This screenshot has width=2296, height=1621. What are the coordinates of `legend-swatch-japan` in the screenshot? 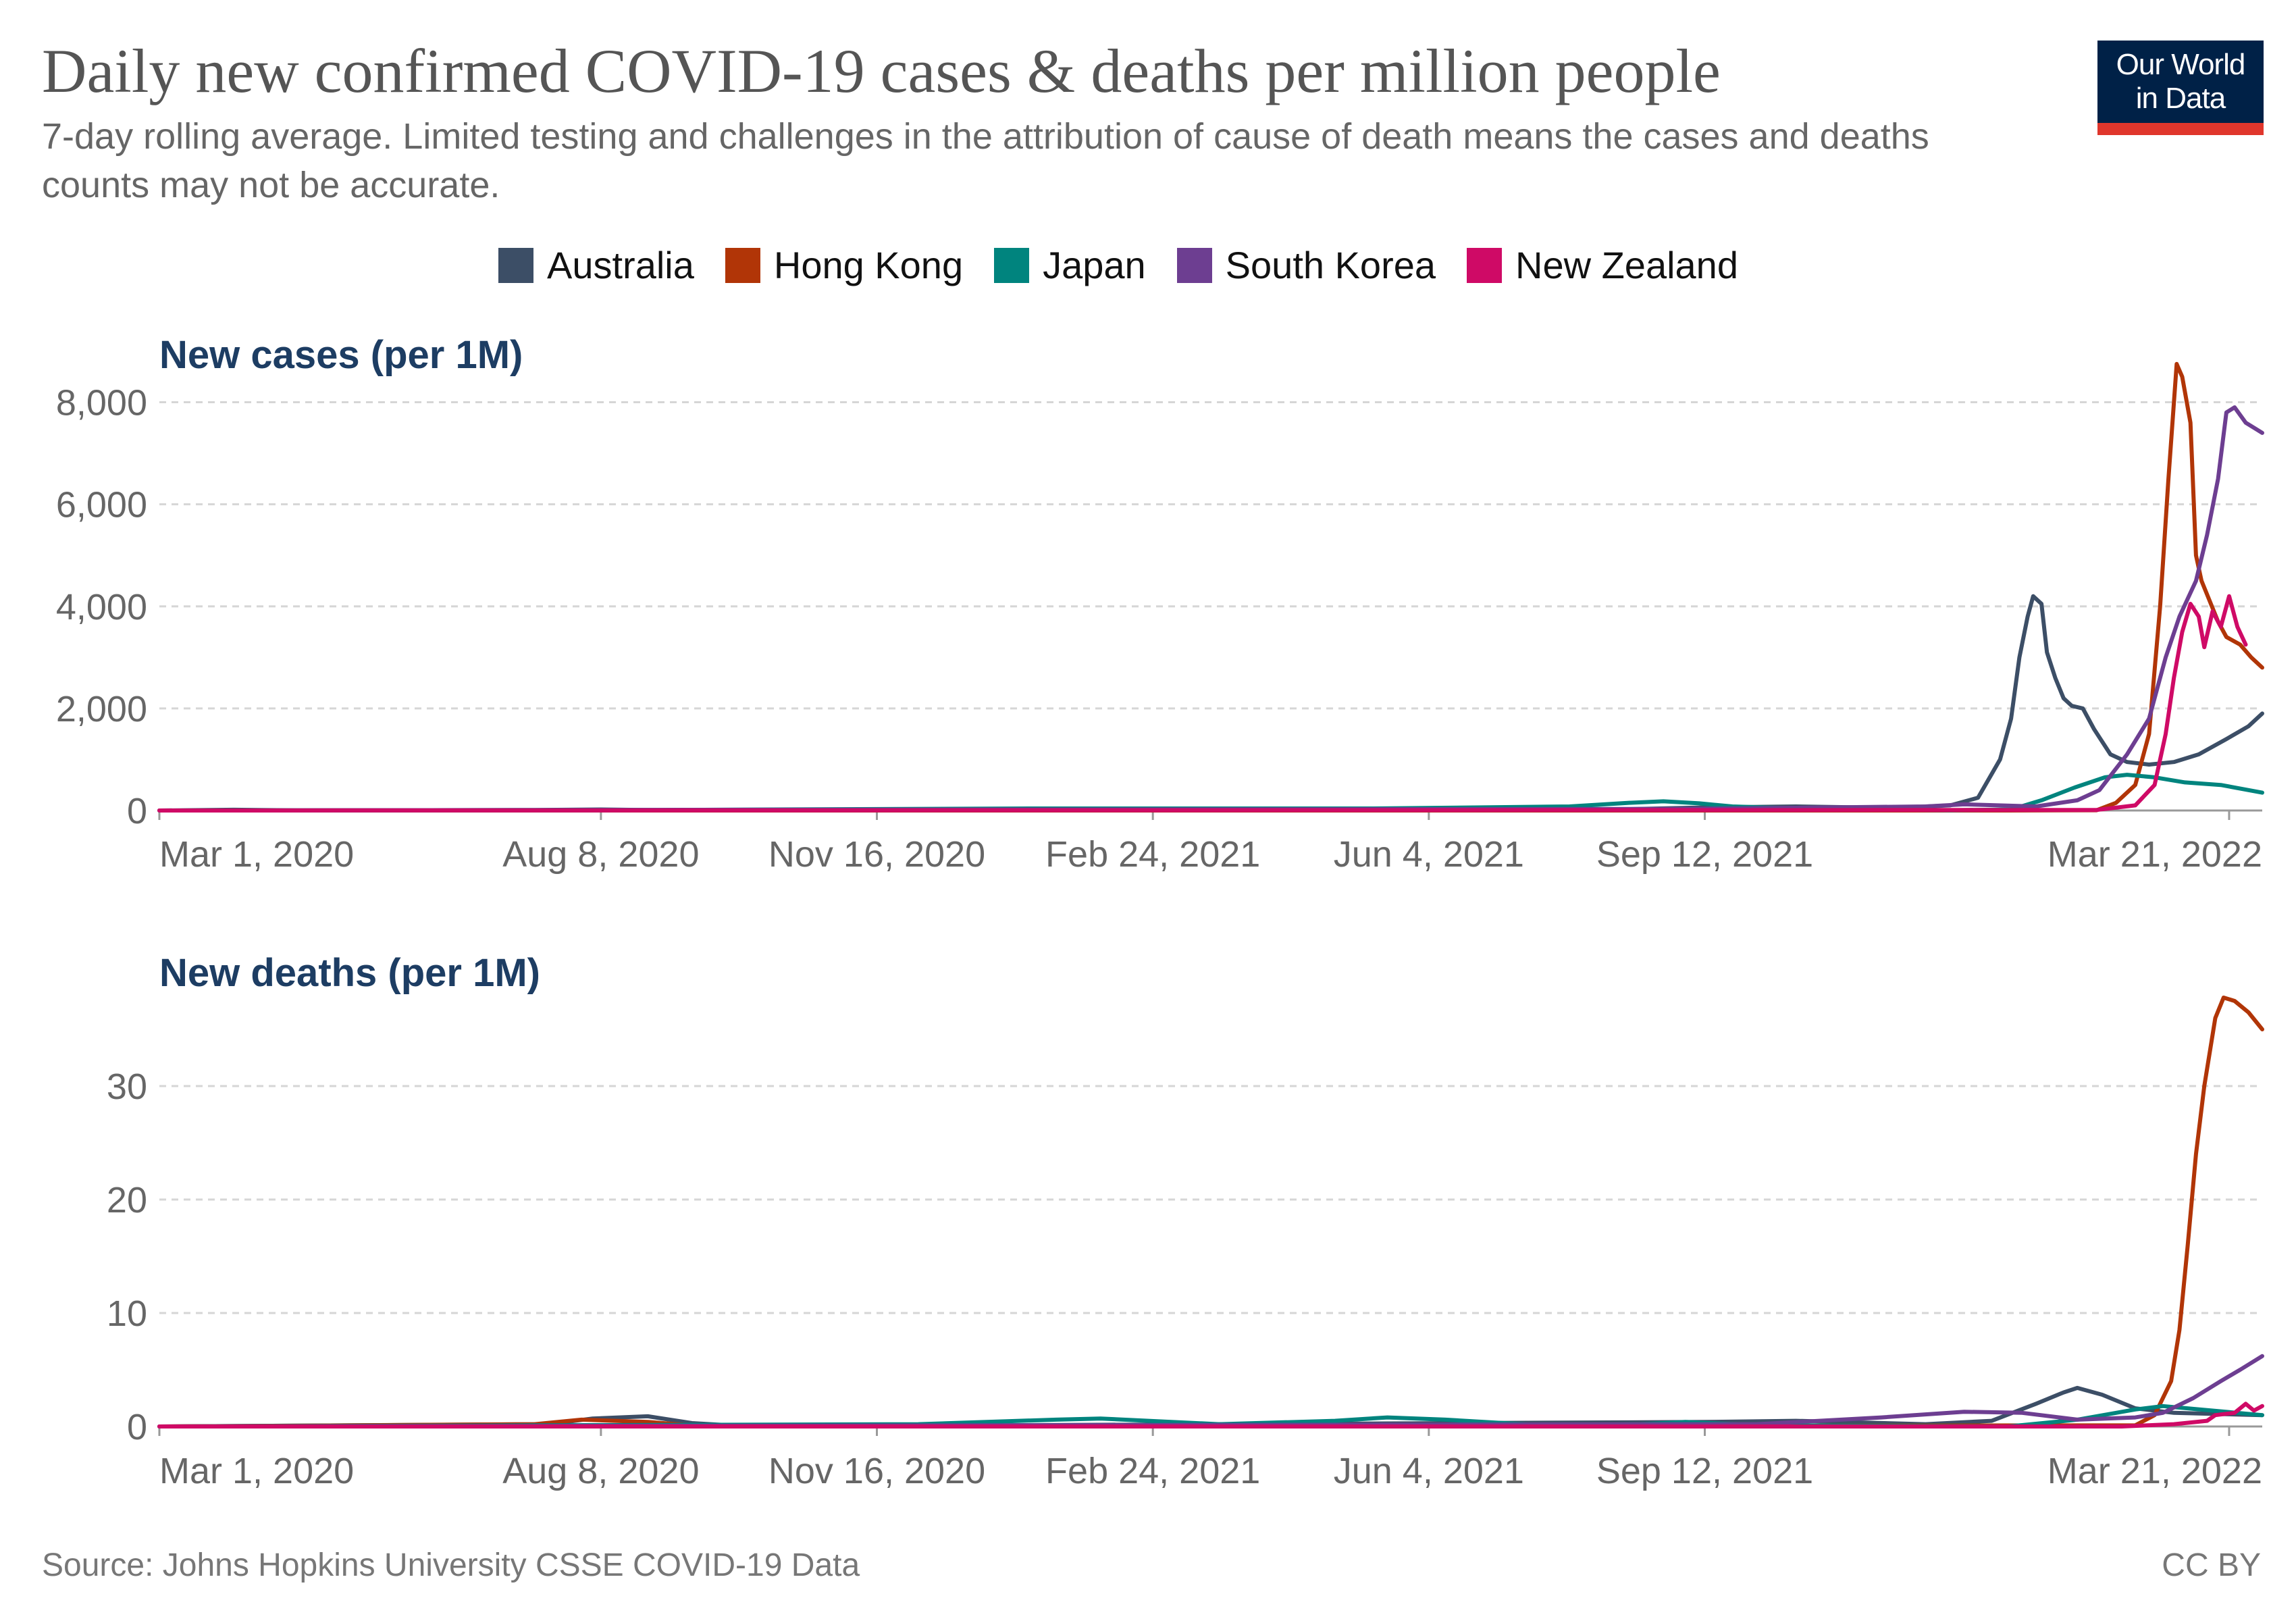 It's located at (1012, 265).